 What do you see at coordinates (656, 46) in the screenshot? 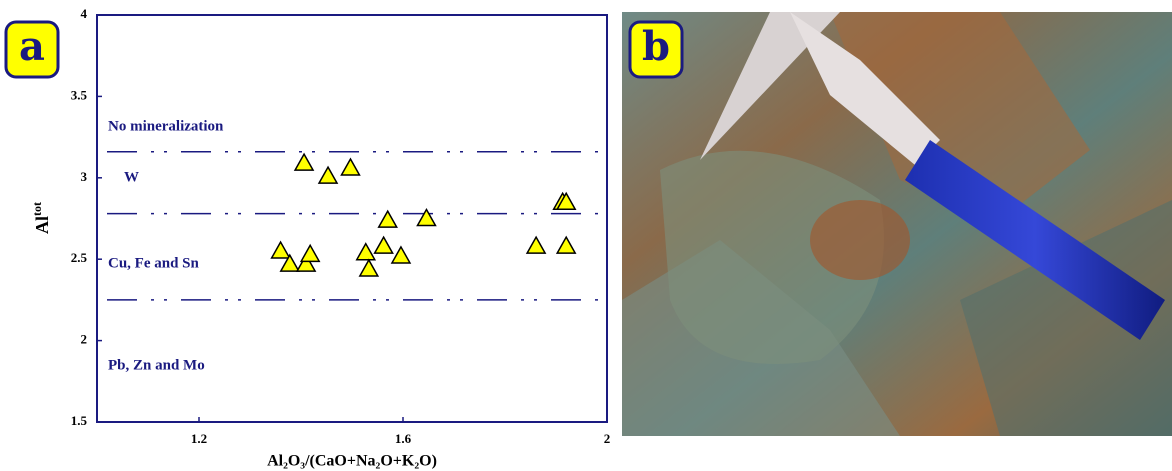
I see `panel-label: b` at bounding box center [656, 46].